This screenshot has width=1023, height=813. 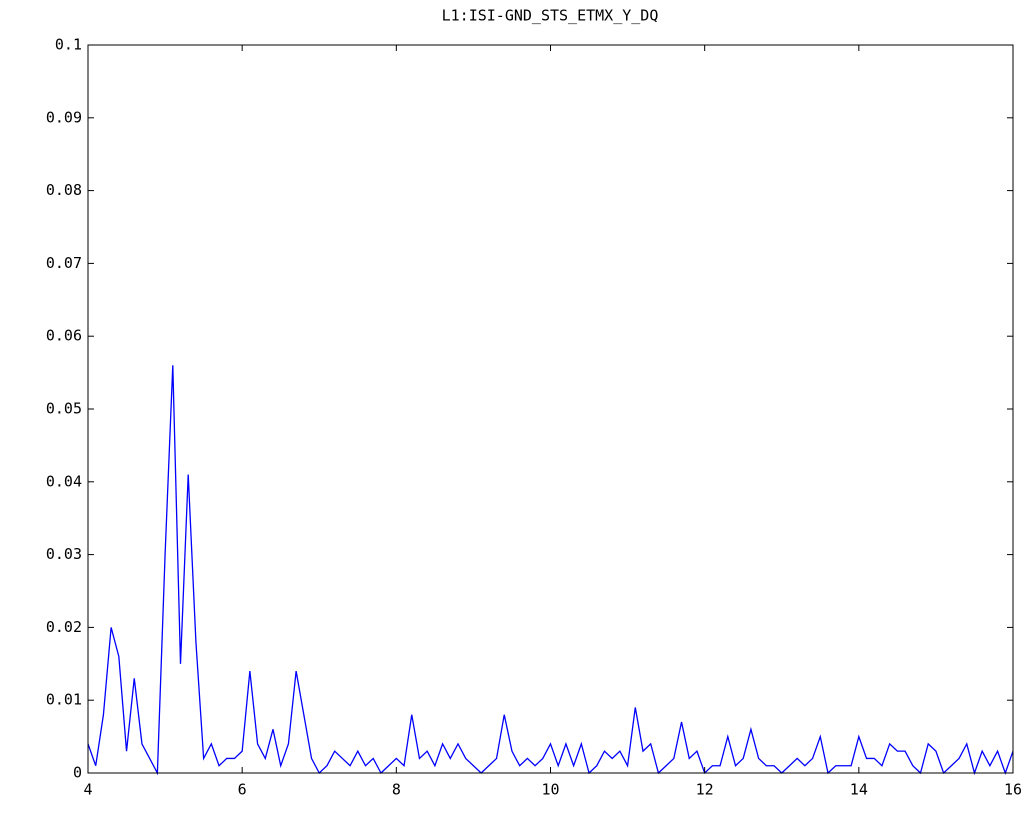 I want to click on x-tick-label: 12, so click(x=705, y=790).